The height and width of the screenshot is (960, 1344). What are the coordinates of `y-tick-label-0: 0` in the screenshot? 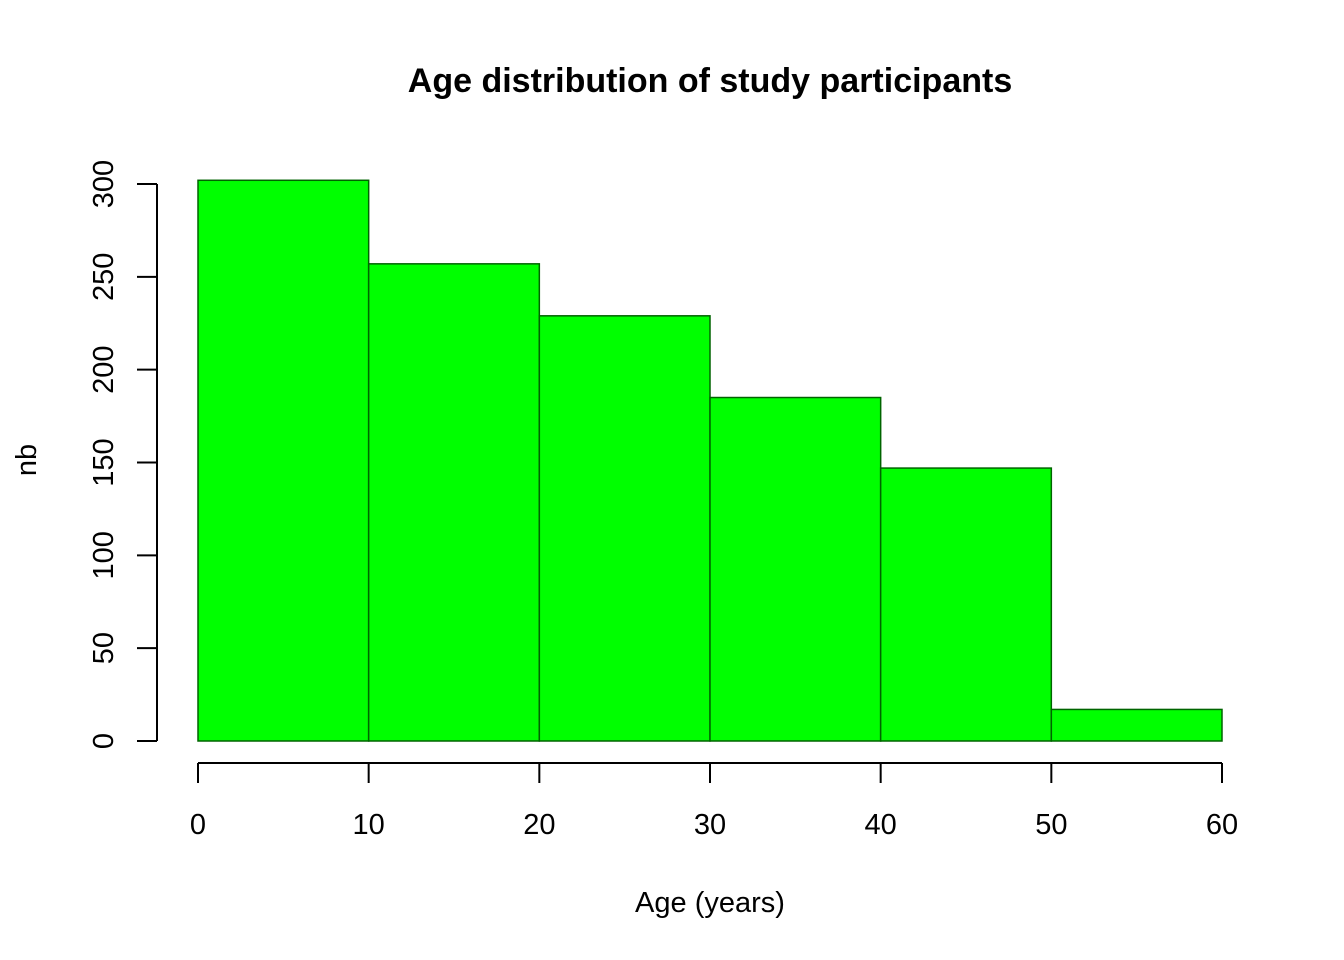 It's located at (104, 741).